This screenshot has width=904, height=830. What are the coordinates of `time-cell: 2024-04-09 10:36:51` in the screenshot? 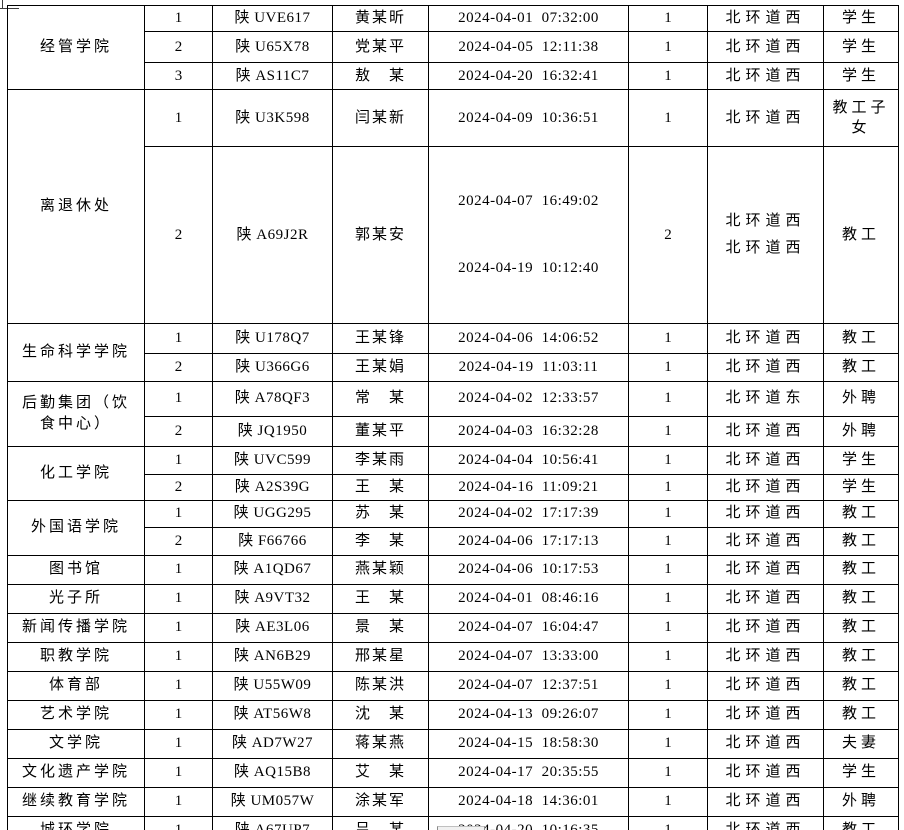 It's located at (528, 118).